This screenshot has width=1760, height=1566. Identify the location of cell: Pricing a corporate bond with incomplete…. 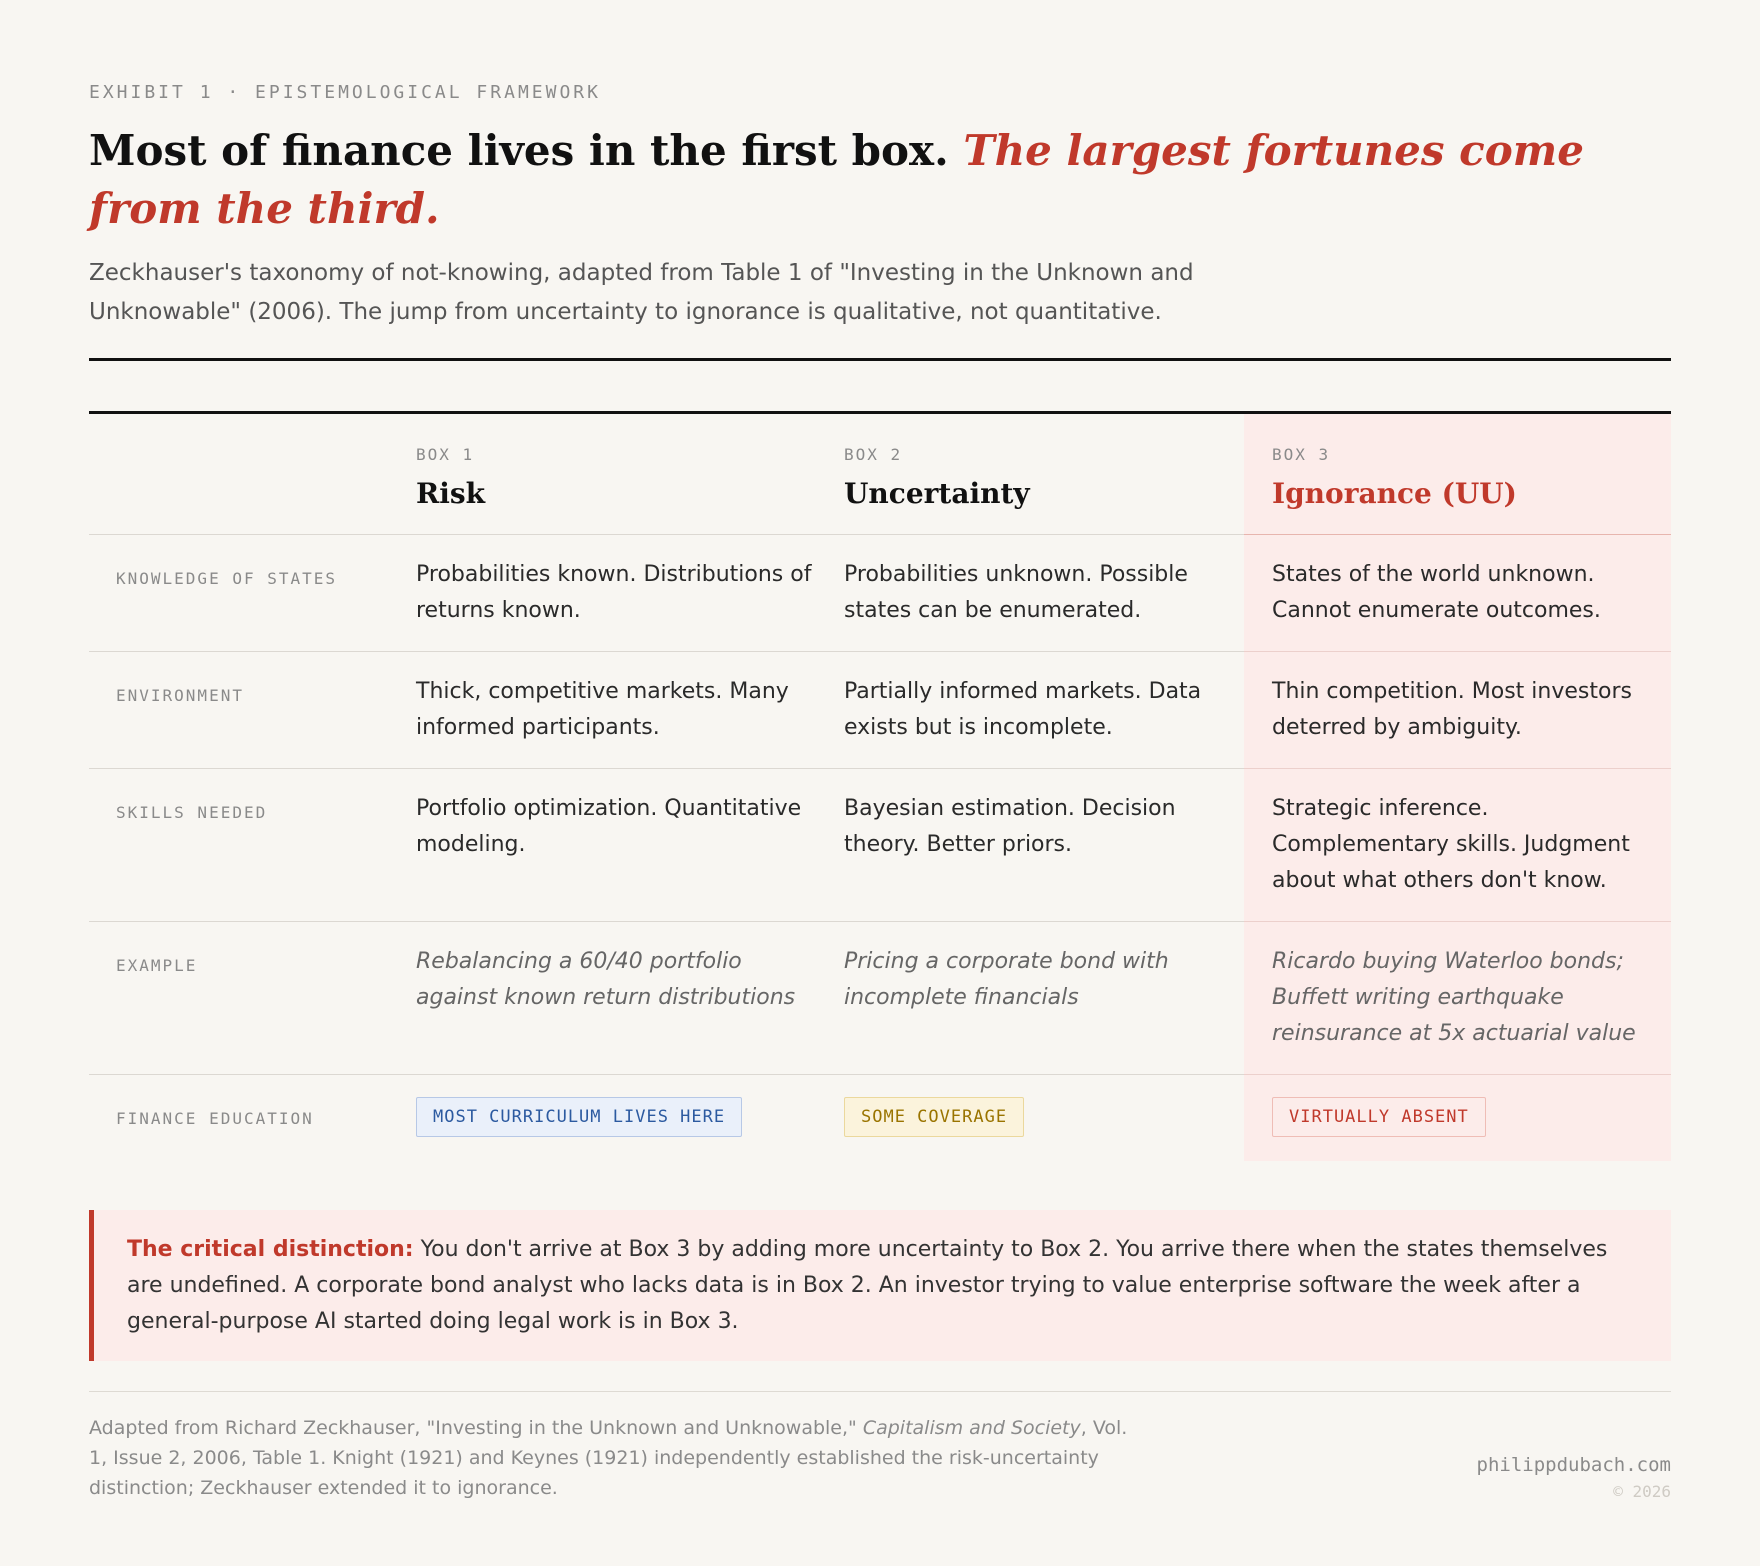
(1044, 998).